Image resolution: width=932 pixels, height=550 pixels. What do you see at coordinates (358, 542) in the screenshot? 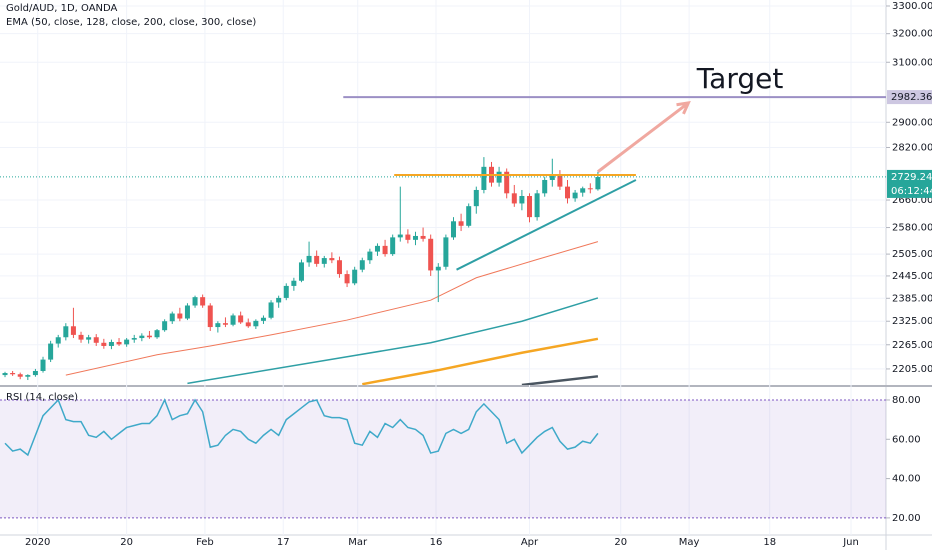
I see `x-tick-label: Mar` at bounding box center [358, 542].